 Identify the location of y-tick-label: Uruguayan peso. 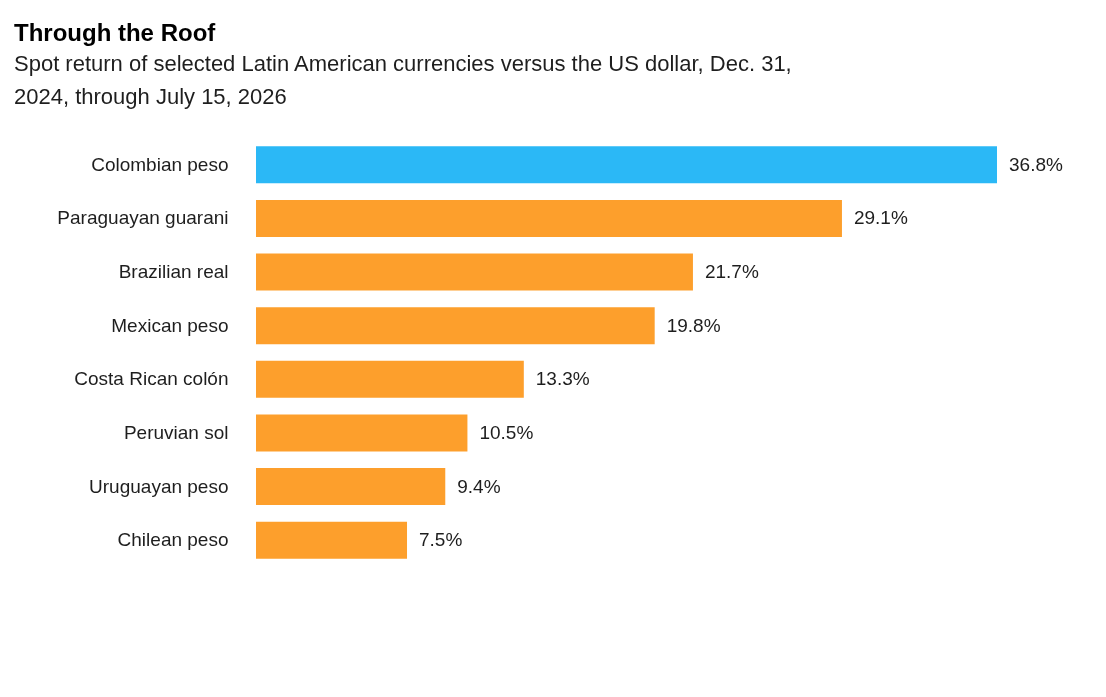
(159, 486).